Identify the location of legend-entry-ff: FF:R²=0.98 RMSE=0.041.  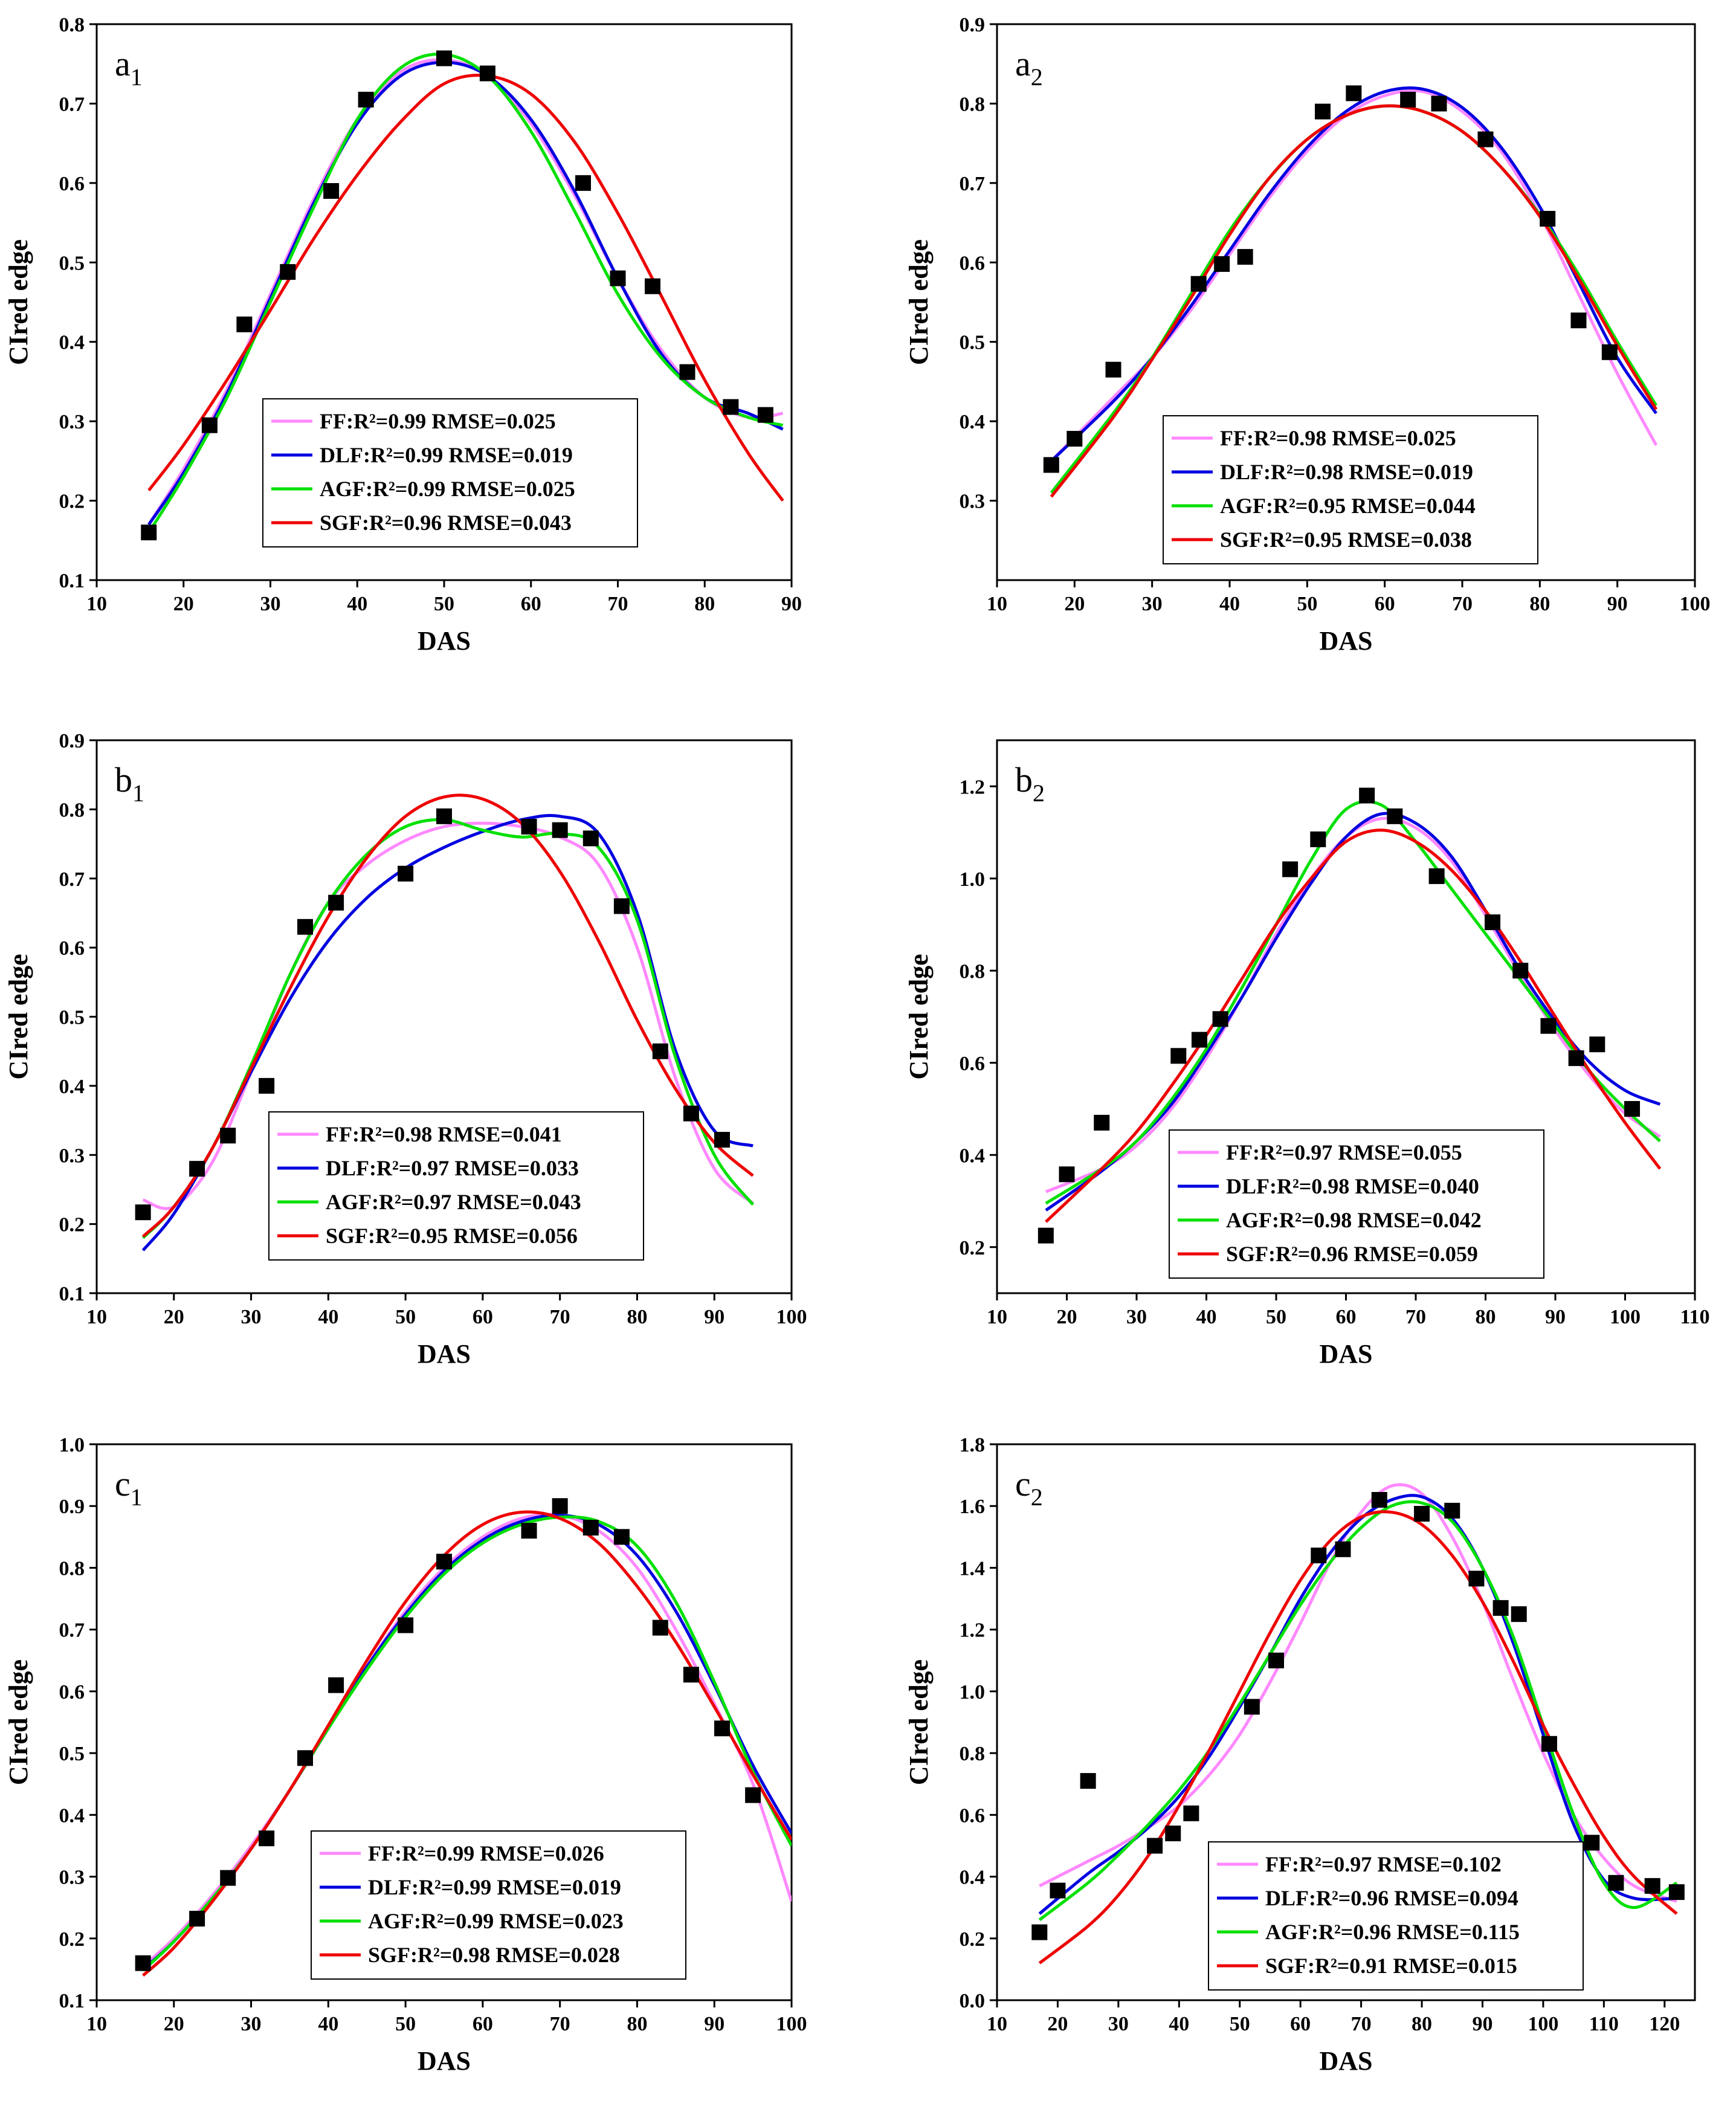
(444, 1134).